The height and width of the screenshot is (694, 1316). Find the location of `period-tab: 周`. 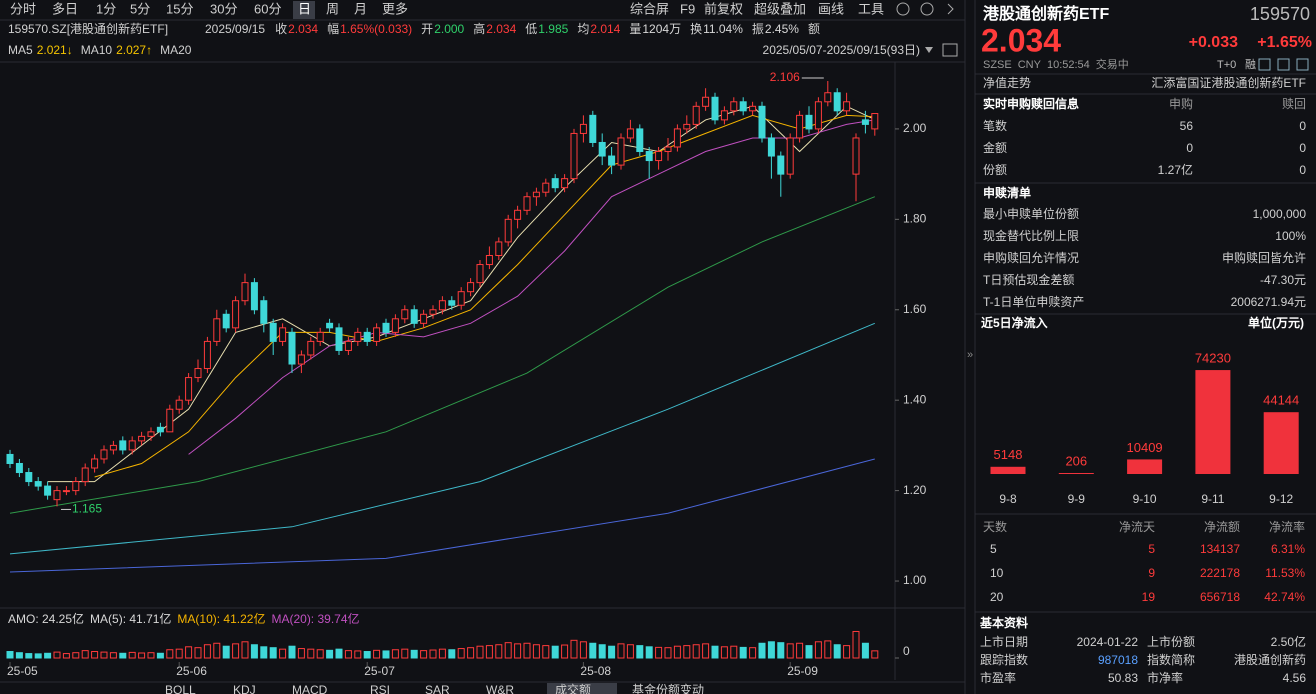

period-tab: 周 is located at coordinates (332, 8).